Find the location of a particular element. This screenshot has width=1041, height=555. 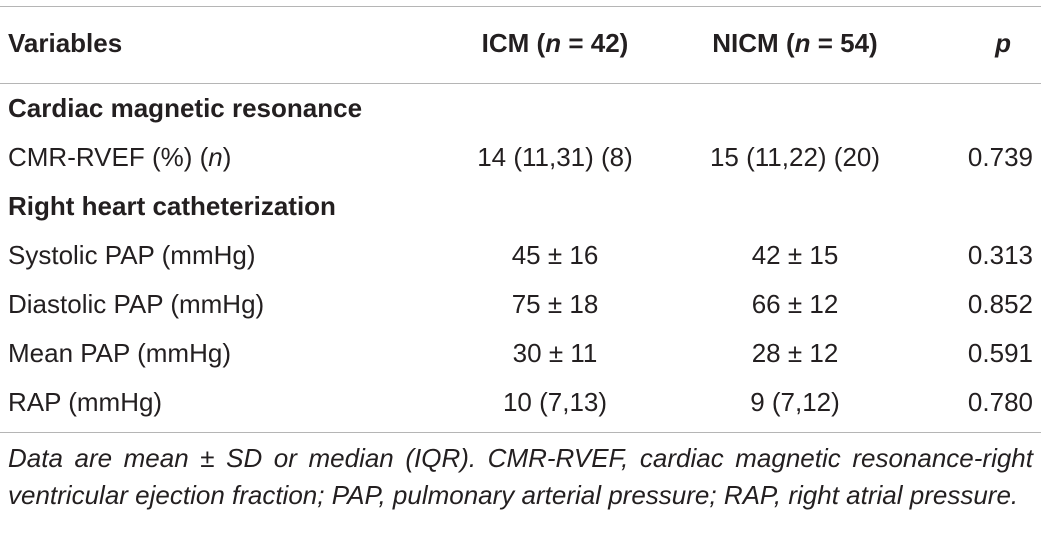

row-label: Mean PAP (mmHg) is located at coordinates (119, 353).